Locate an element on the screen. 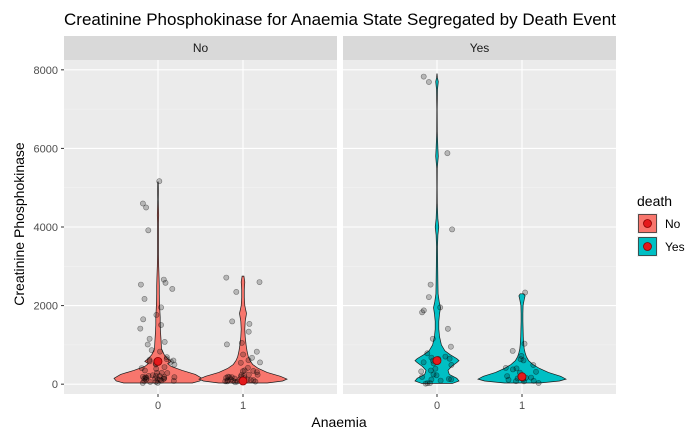  y-tick-label: 0 is located at coordinates (55, 385).